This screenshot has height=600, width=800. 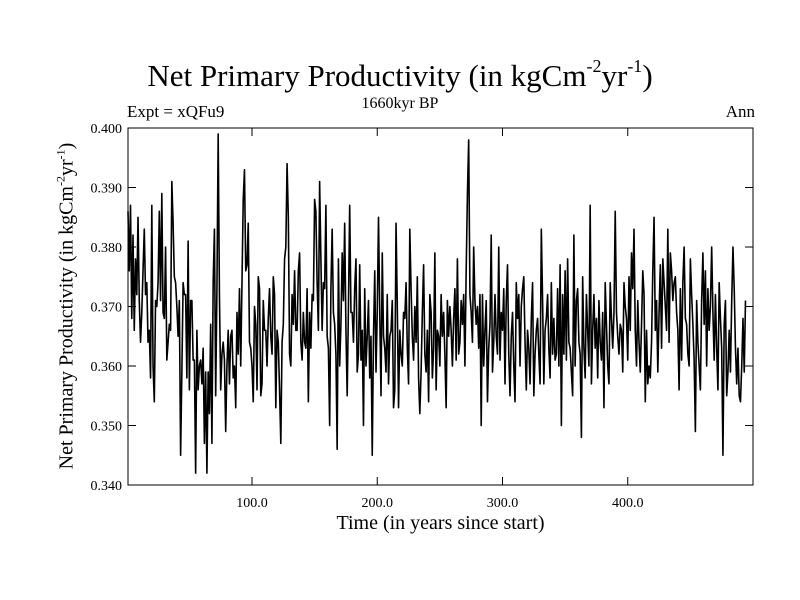 What do you see at coordinates (107, 486) in the screenshot?
I see `y-tick-label: 0.340` at bounding box center [107, 486].